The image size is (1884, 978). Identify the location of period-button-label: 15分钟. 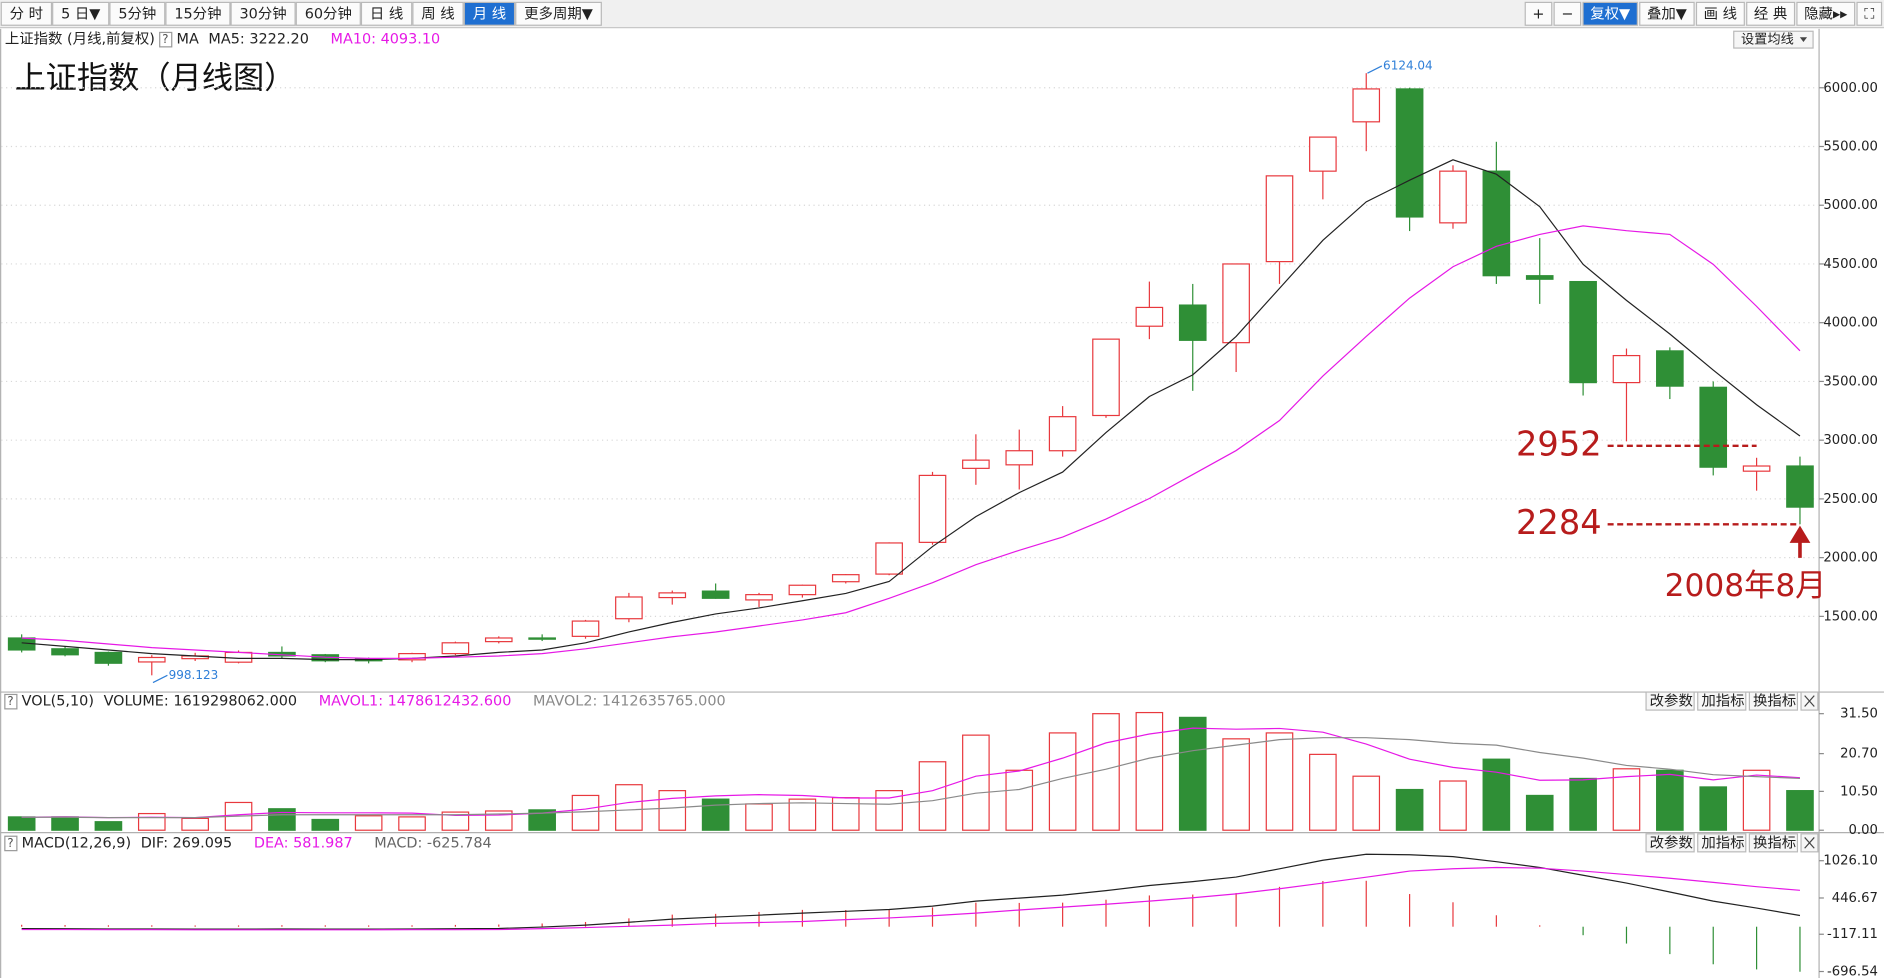
(197, 13).